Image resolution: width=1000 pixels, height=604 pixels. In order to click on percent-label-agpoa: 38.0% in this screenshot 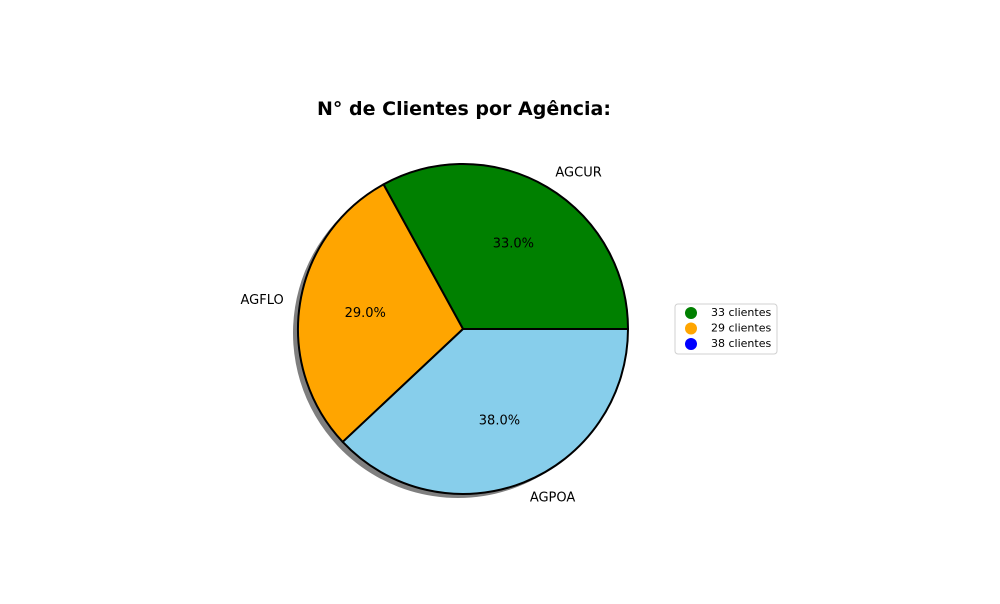, I will do `click(499, 421)`.